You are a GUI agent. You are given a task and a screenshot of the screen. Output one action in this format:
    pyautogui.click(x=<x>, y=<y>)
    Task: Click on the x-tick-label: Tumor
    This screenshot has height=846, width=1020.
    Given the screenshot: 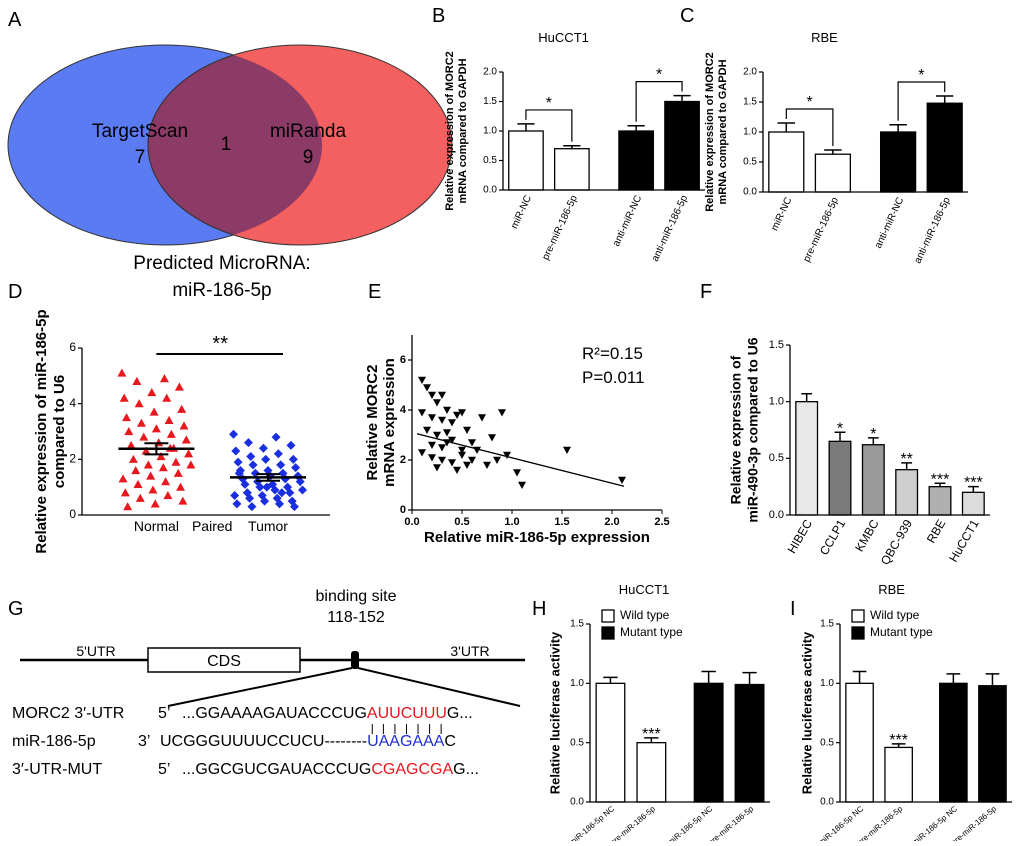 What is the action you would take?
    pyautogui.click(x=268, y=526)
    